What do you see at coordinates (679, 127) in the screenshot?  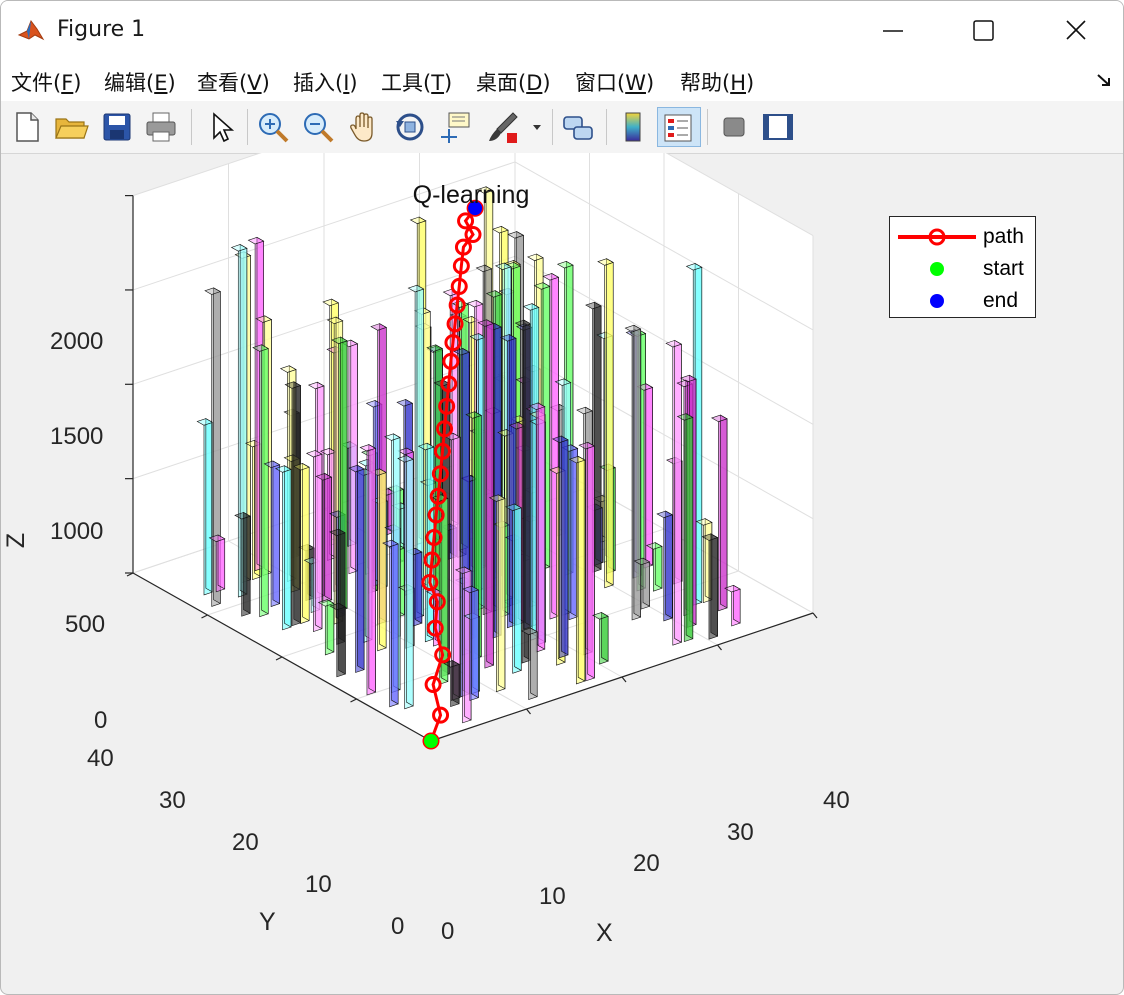 I see `legend-icon` at bounding box center [679, 127].